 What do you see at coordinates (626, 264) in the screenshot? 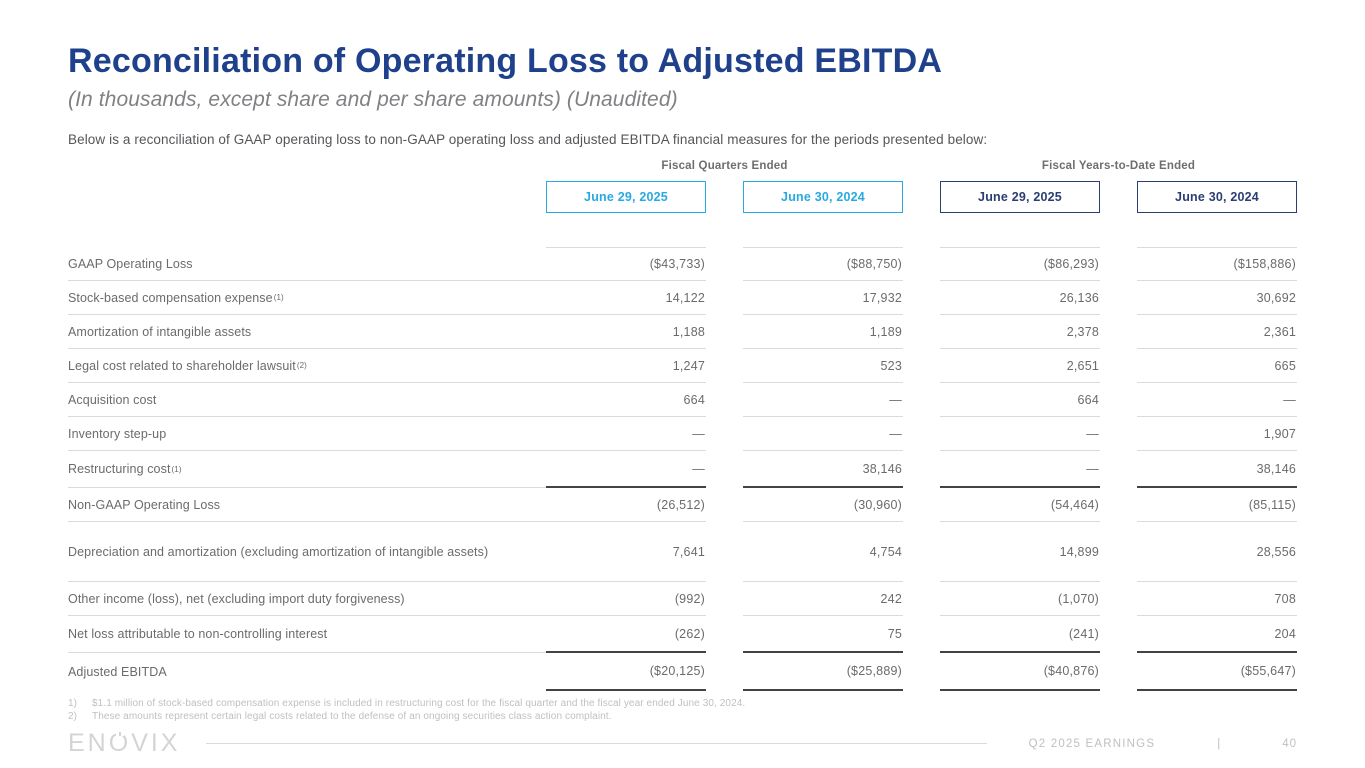
I see `row-value: ($43,733)` at bounding box center [626, 264].